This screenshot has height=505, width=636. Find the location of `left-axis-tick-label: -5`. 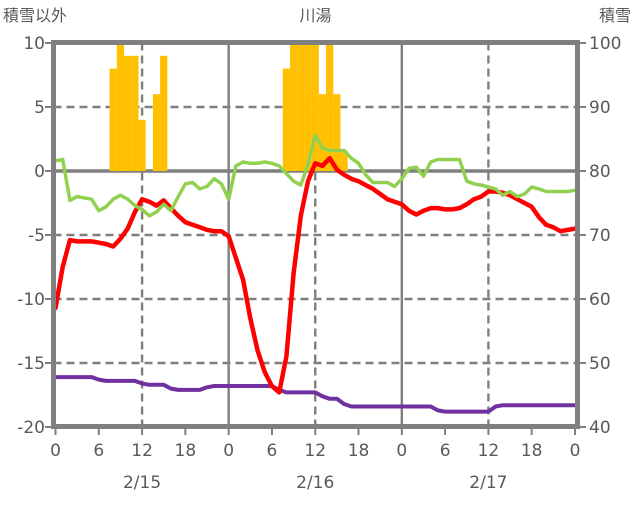

left-axis-tick-label: -5 is located at coordinates (36, 236).